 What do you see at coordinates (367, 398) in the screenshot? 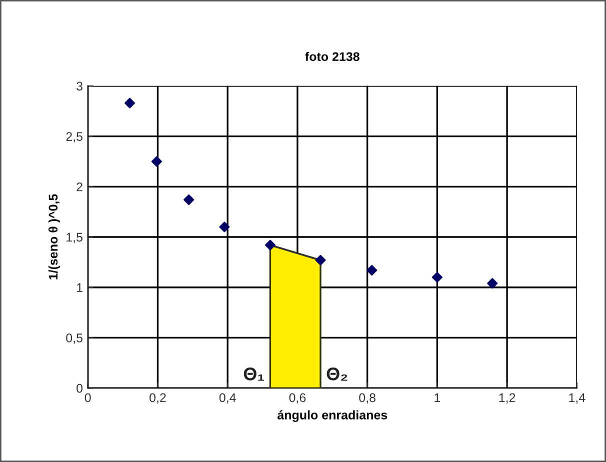
I see `x-tick-label: 0,8` at bounding box center [367, 398].